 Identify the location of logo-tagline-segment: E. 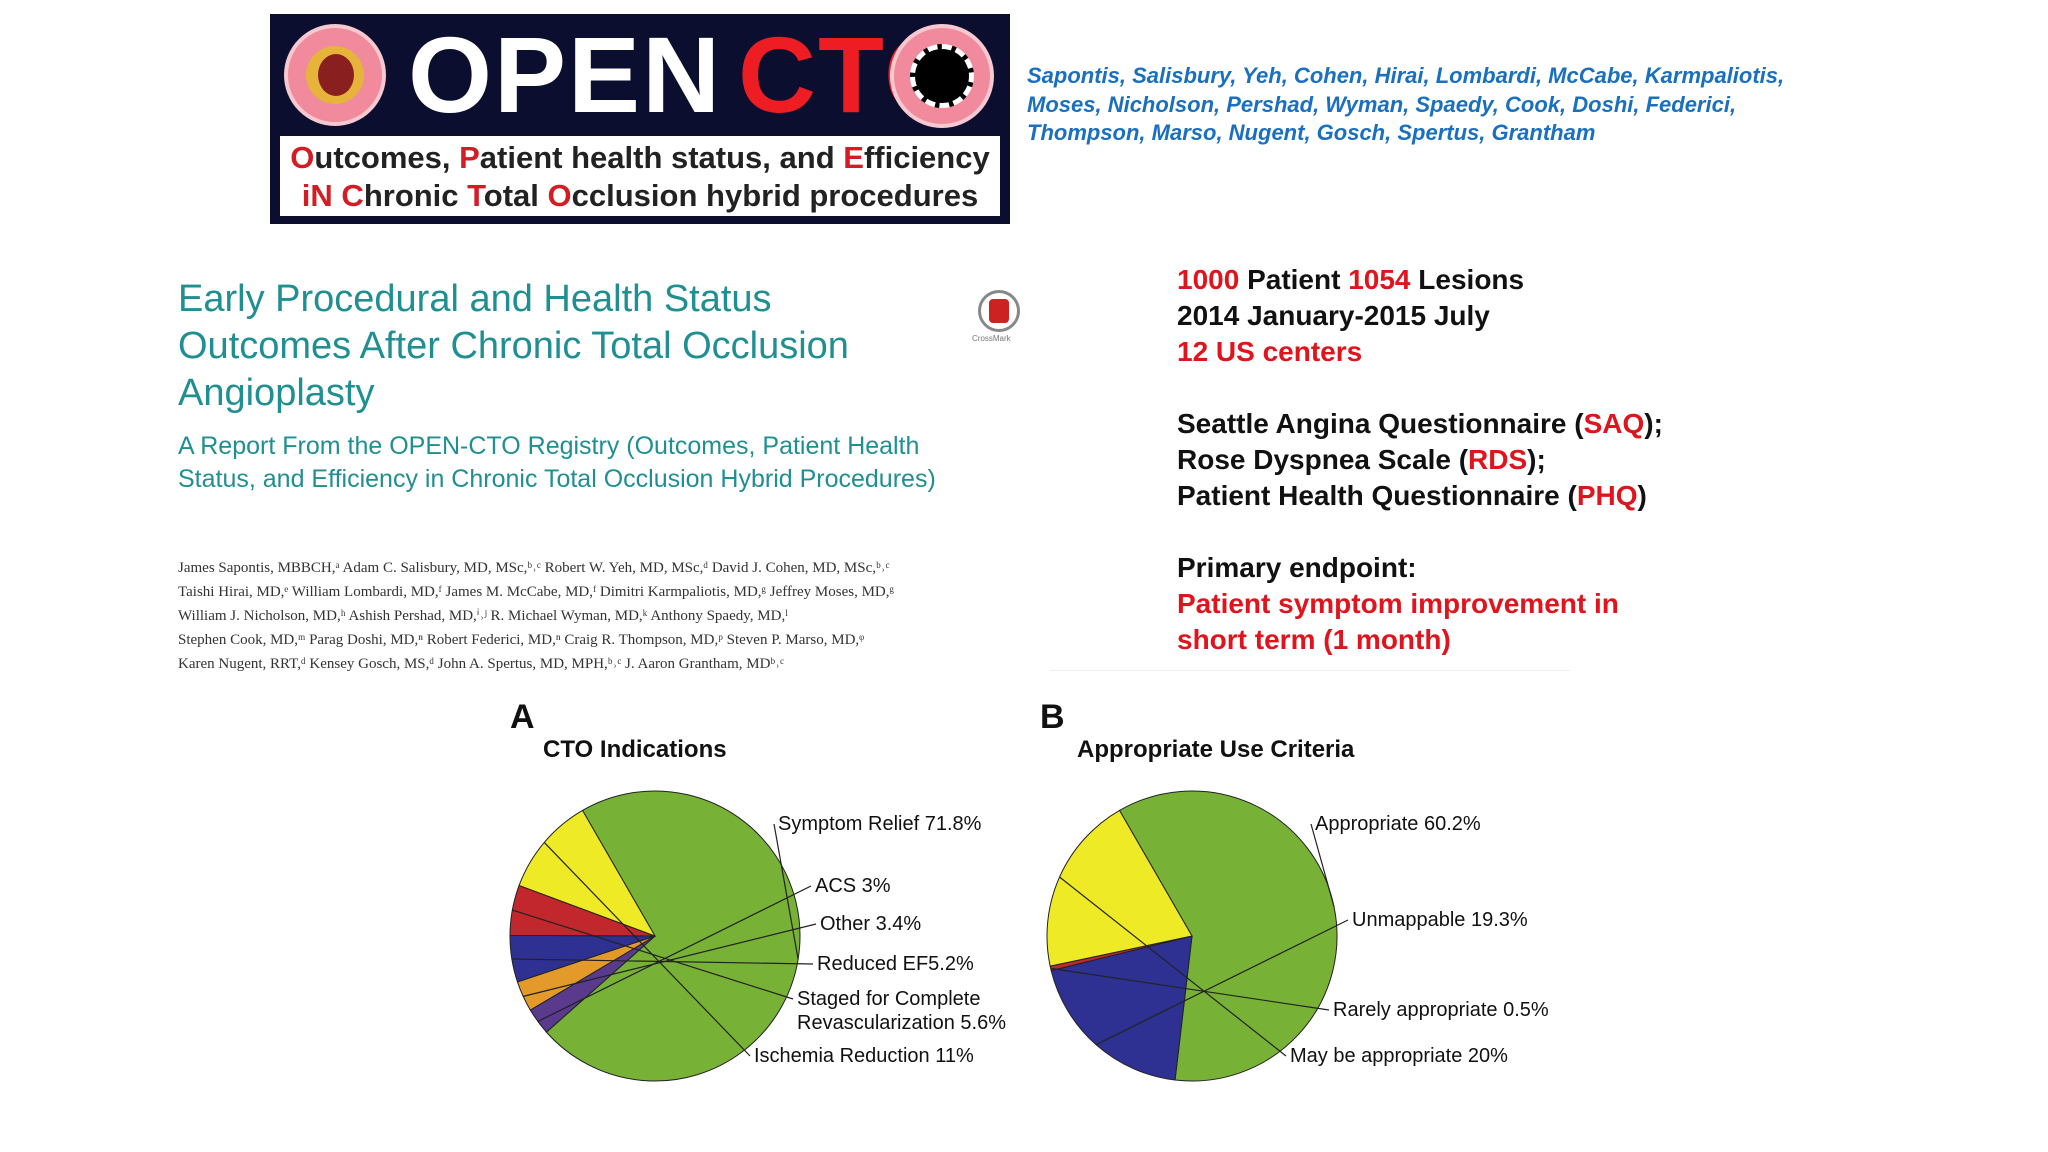
(853, 157).